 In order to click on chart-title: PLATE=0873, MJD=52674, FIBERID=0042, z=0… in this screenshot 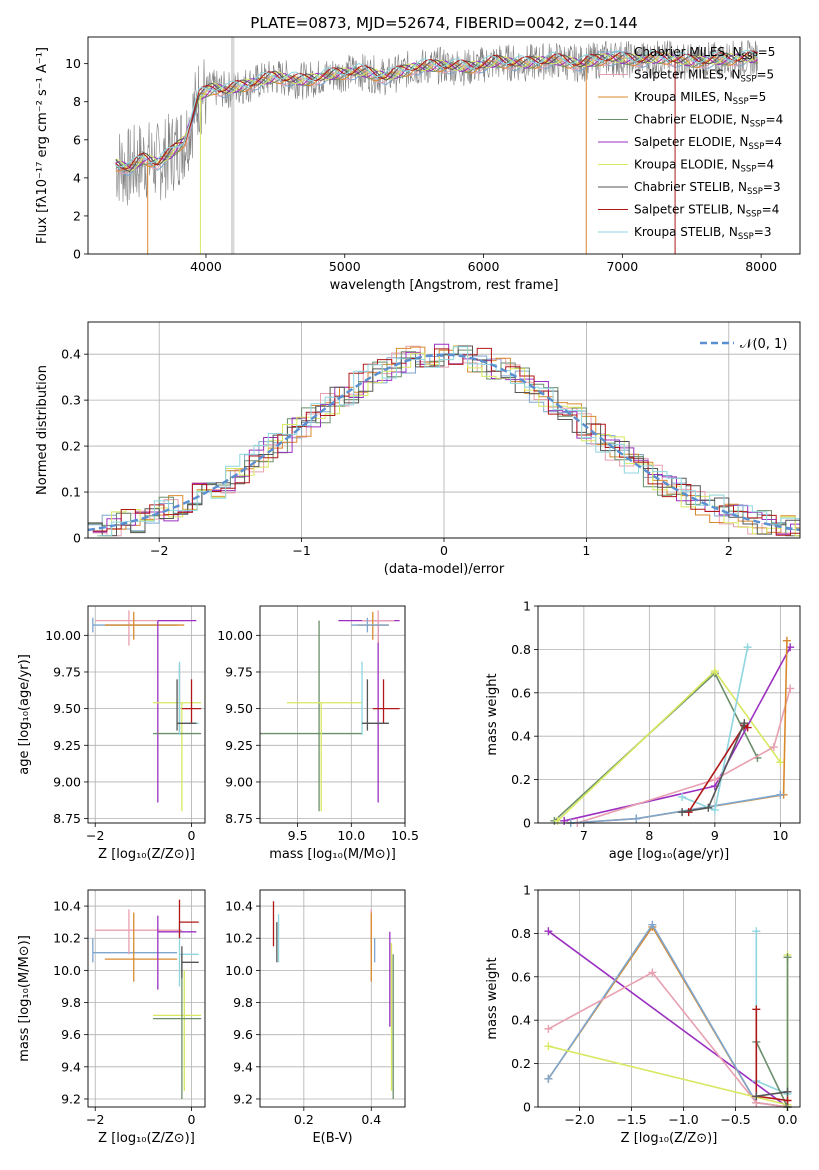, I will do `click(443, 23)`.